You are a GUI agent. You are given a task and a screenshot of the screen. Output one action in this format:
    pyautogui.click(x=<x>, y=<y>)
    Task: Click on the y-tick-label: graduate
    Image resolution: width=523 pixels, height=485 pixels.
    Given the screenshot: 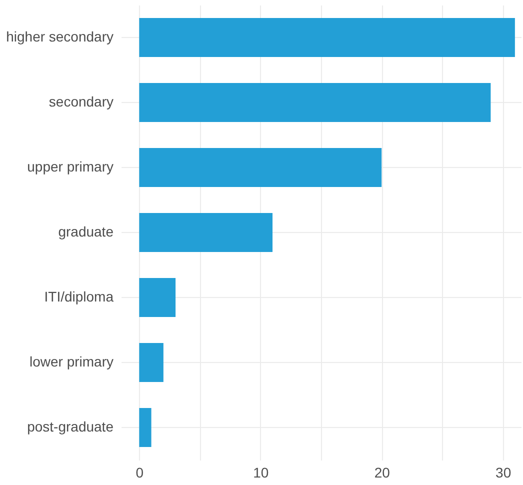 What is the action you would take?
    pyautogui.click(x=86, y=232)
    